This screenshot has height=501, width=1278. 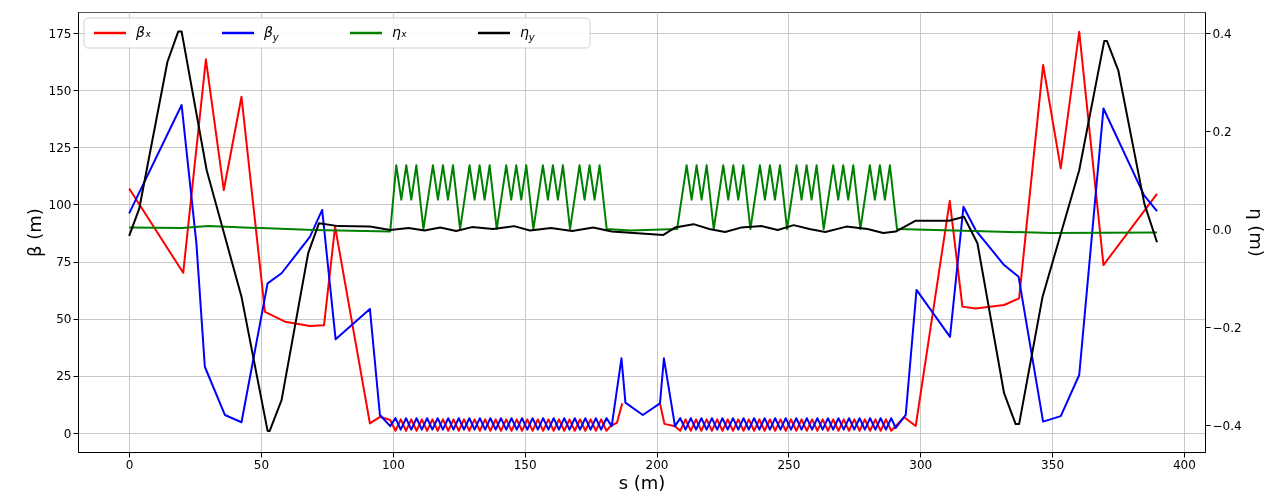 I want to click on y-tick-label: 125, so click(x=60, y=147).